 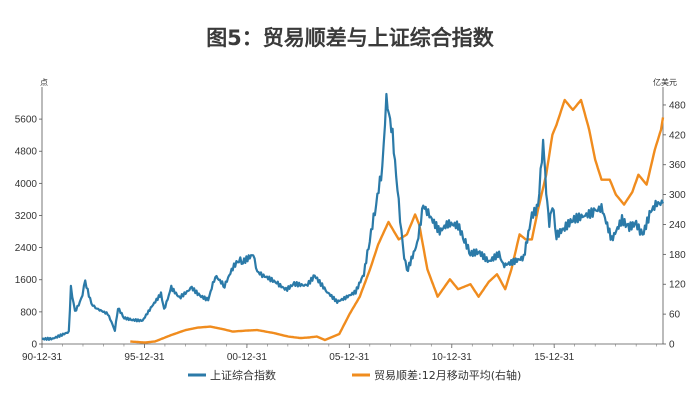 What do you see at coordinates (42, 357) in the screenshot?
I see `x-tick-label: 90-12-31` at bounding box center [42, 357].